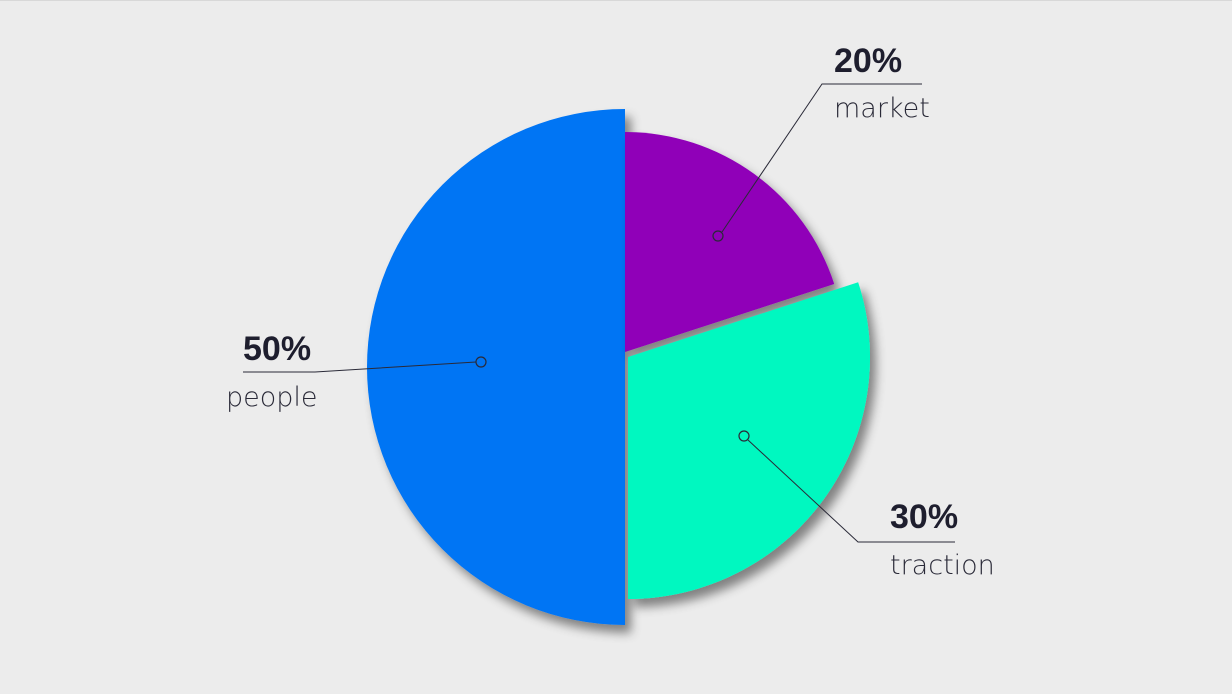 The image size is (1232, 694). I want to click on category-label-market: market, so click(882, 108).